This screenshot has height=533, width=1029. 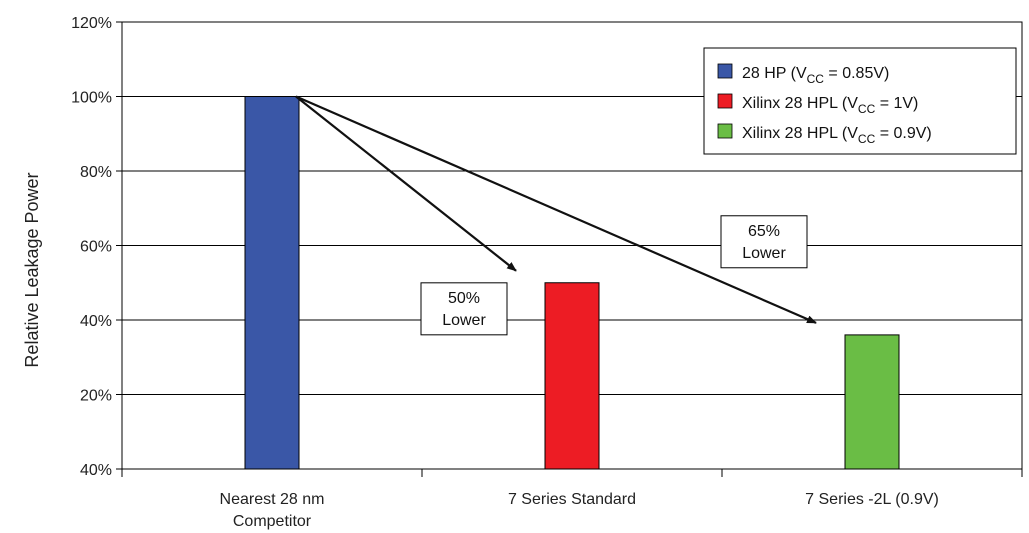 I want to click on legend-entry: Xilinx 28 HPL (VCC = 1V), so click(x=830, y=105).